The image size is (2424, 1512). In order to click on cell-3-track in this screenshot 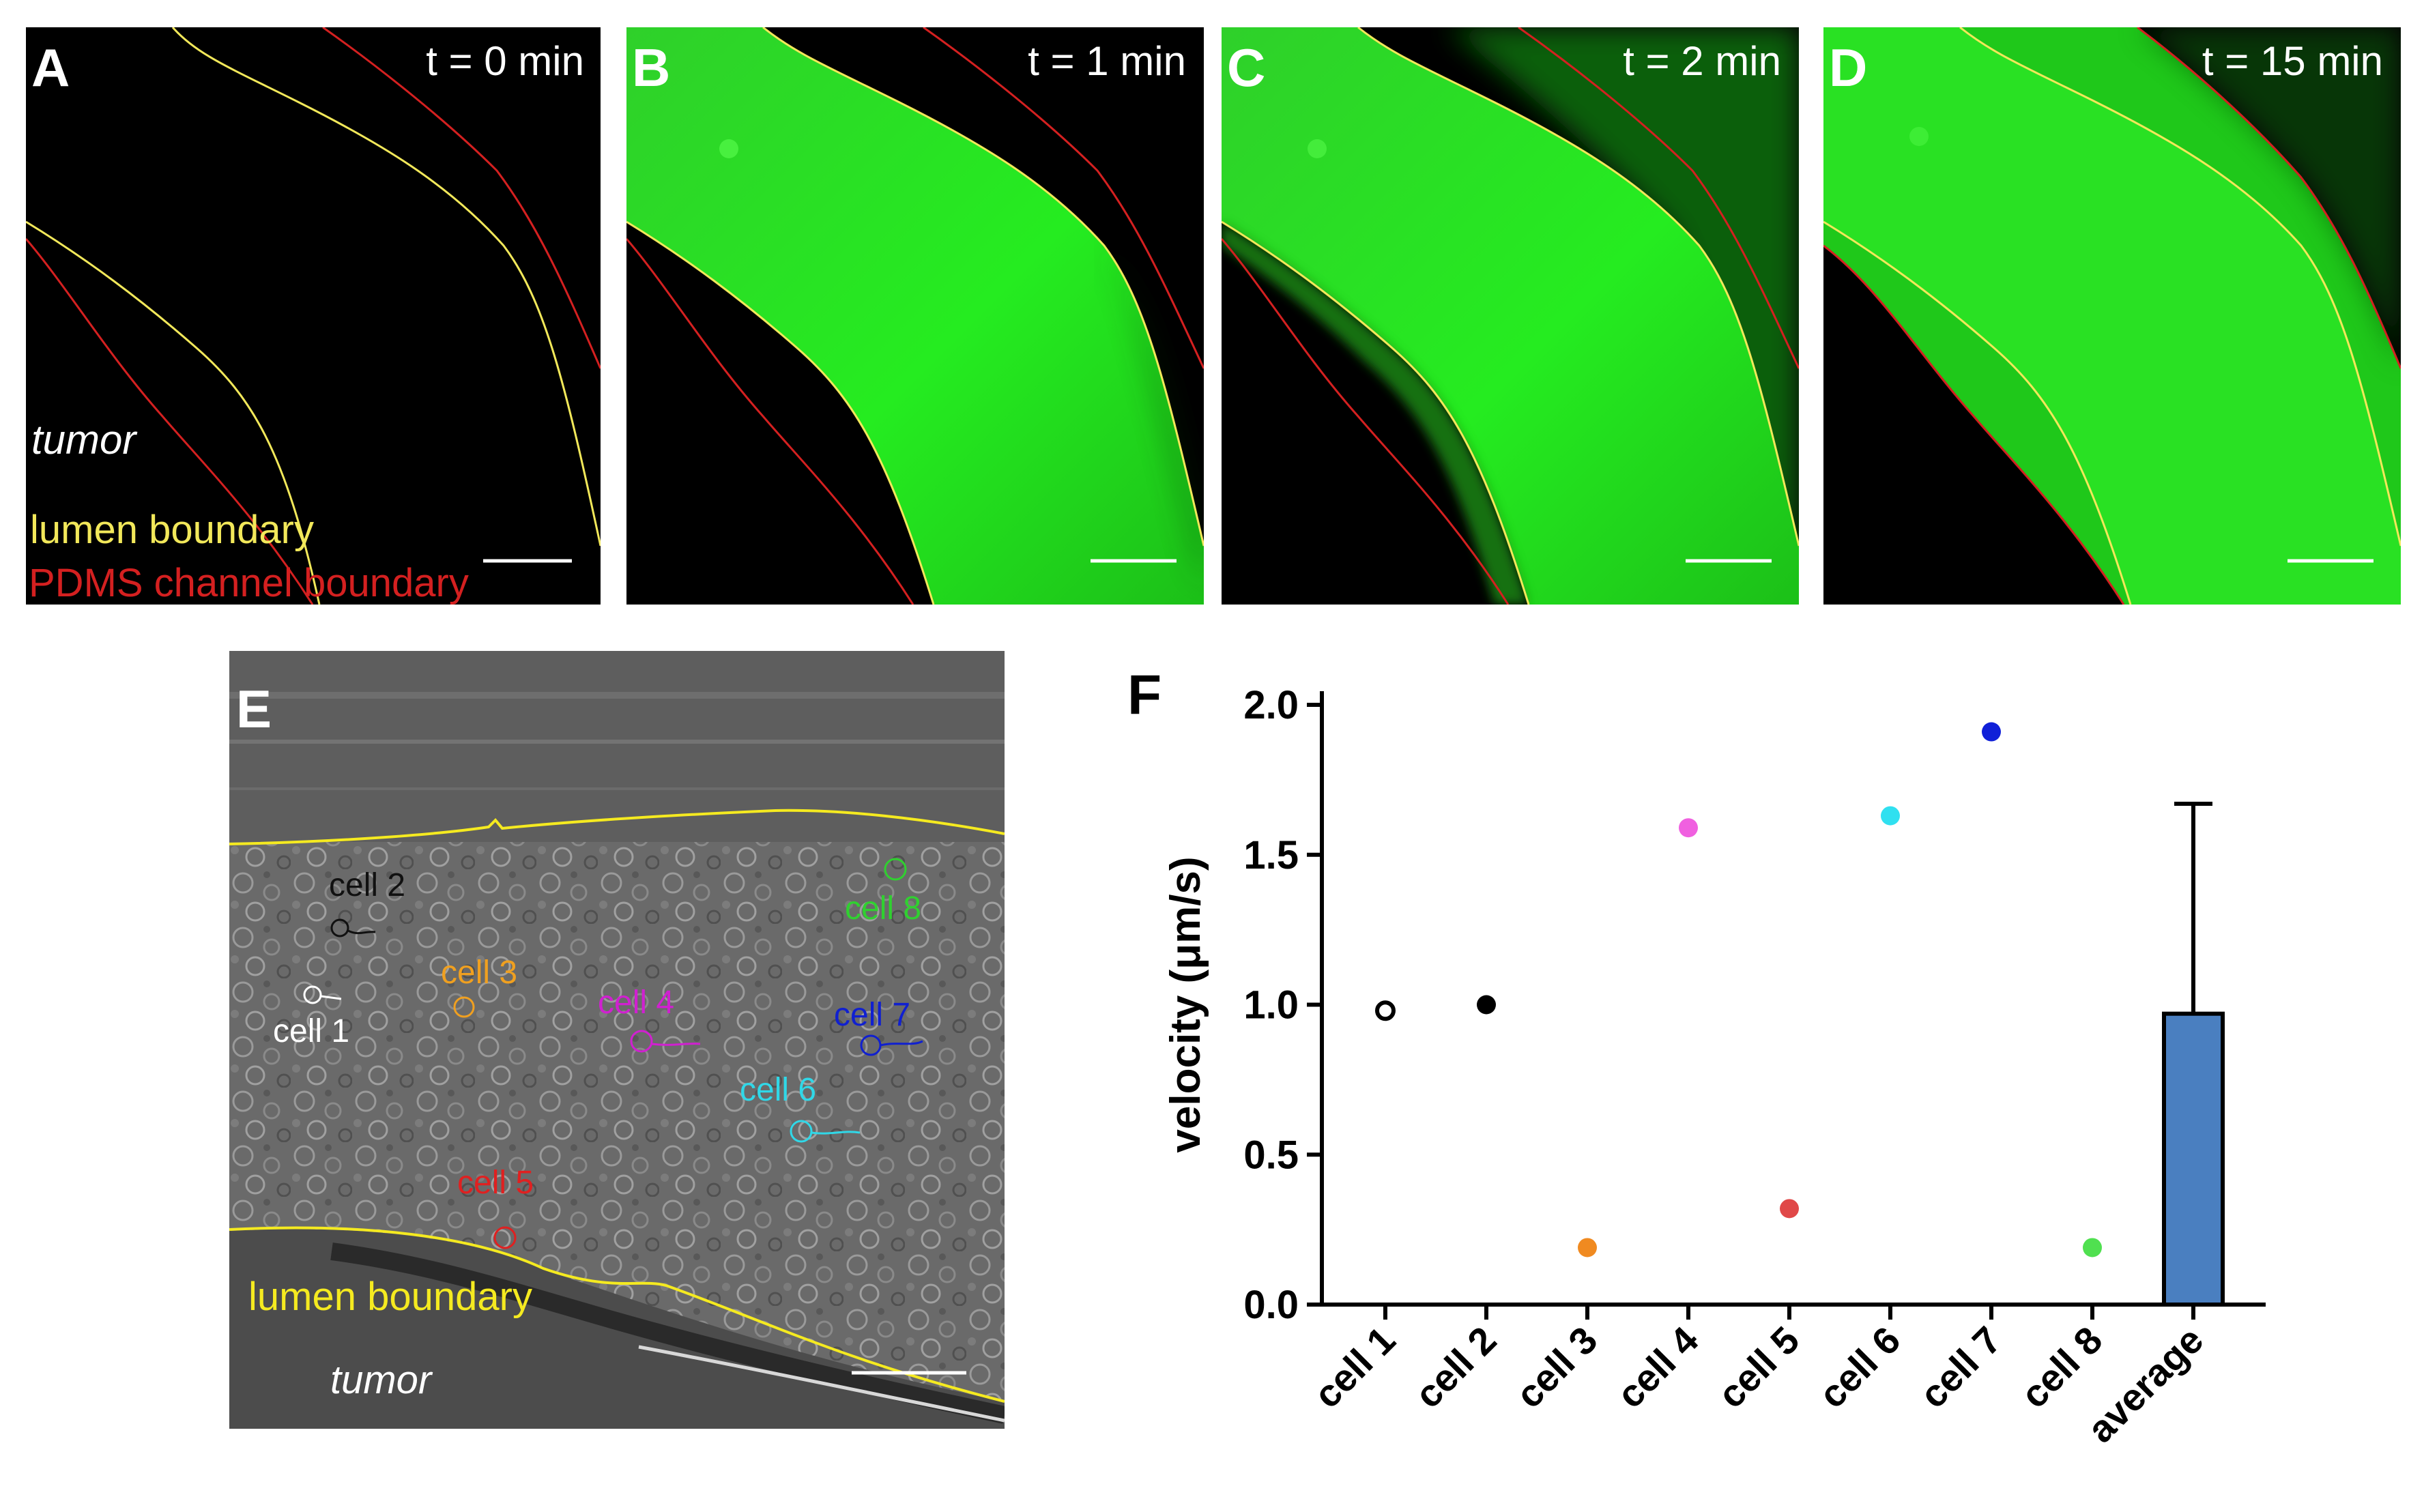, I will do `click(464, 1007)`.